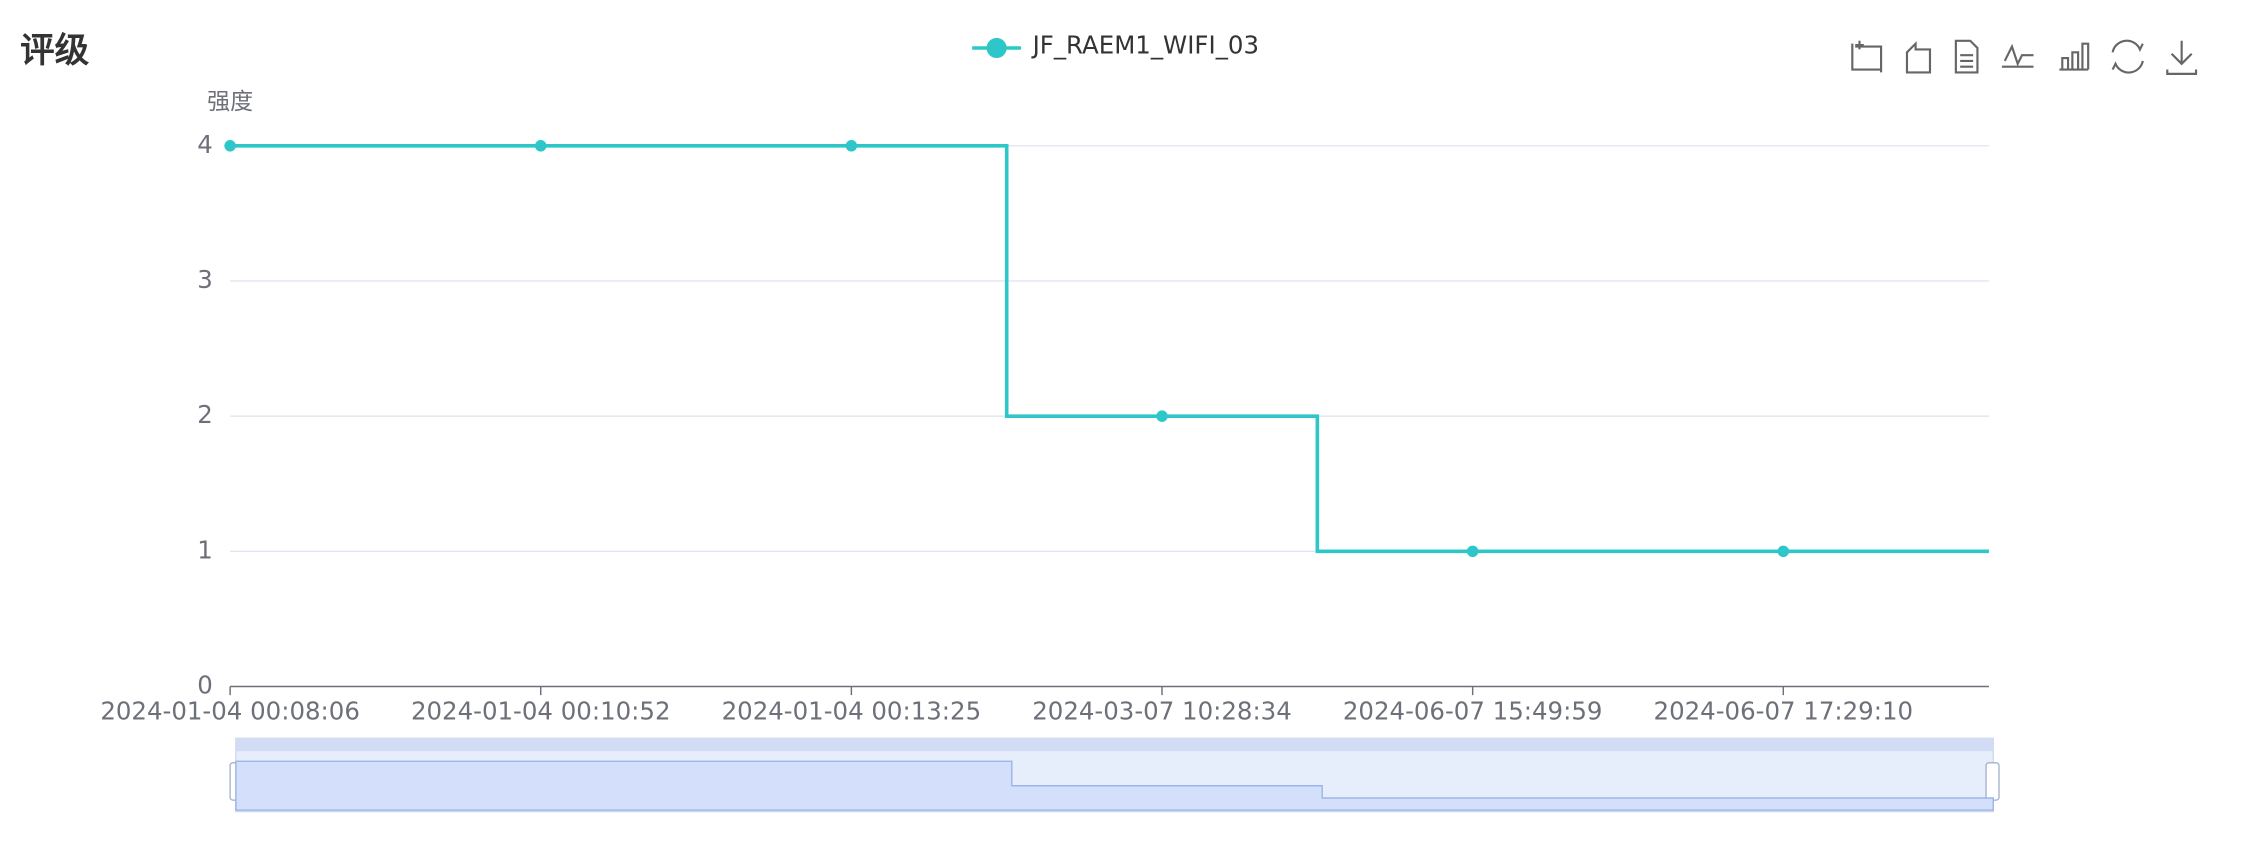  Describe the element at coordinates (205, 549) in the screenshot. I see `y-tick-label: 1` at that location.